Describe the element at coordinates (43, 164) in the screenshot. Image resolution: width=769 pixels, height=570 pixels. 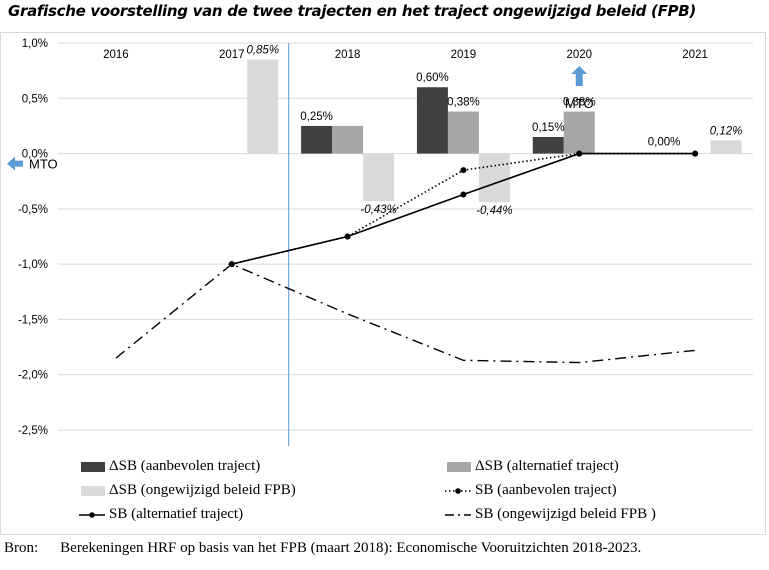
I see `mto-left-label: MTO` at that location.